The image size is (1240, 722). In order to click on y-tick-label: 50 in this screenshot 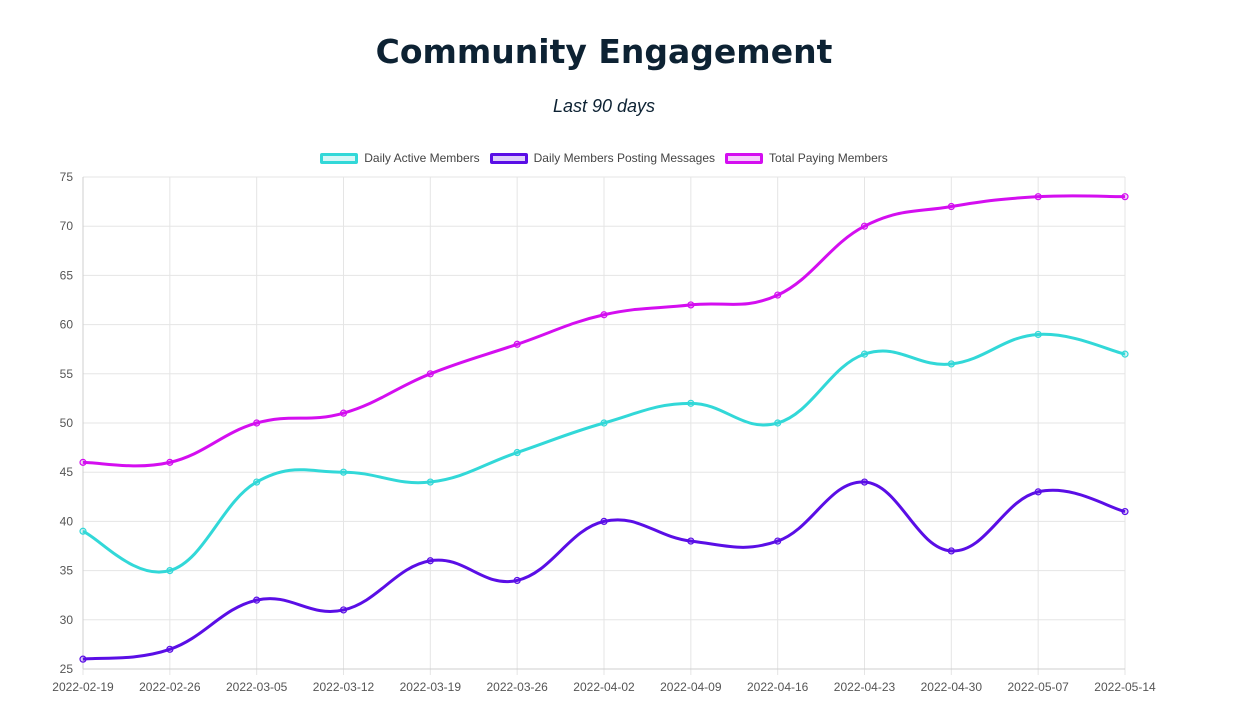, I will do `click(67, 423)`.